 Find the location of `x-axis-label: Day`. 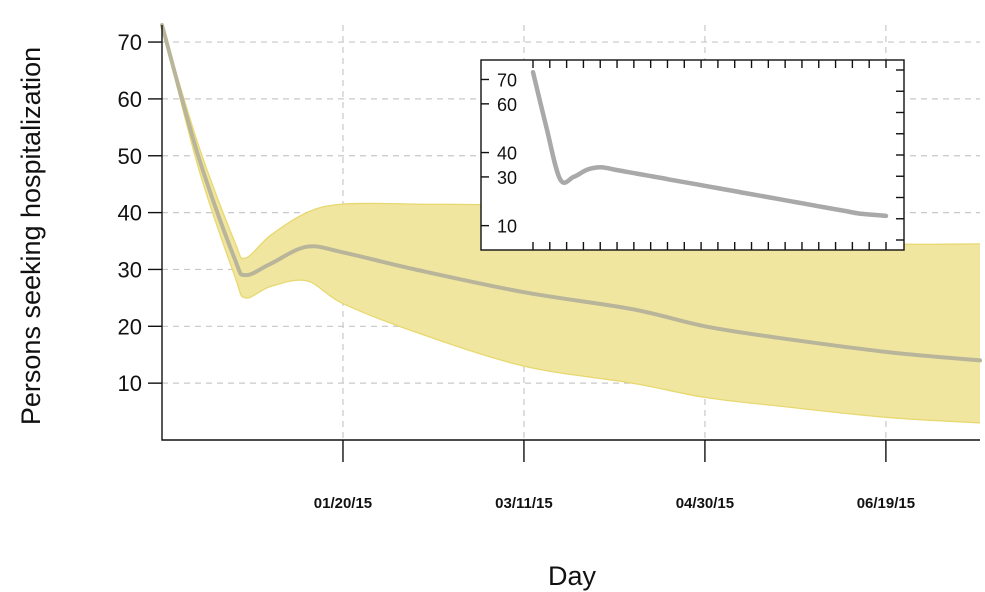

x-axis-label: Day is located at coordinates (572, 576).